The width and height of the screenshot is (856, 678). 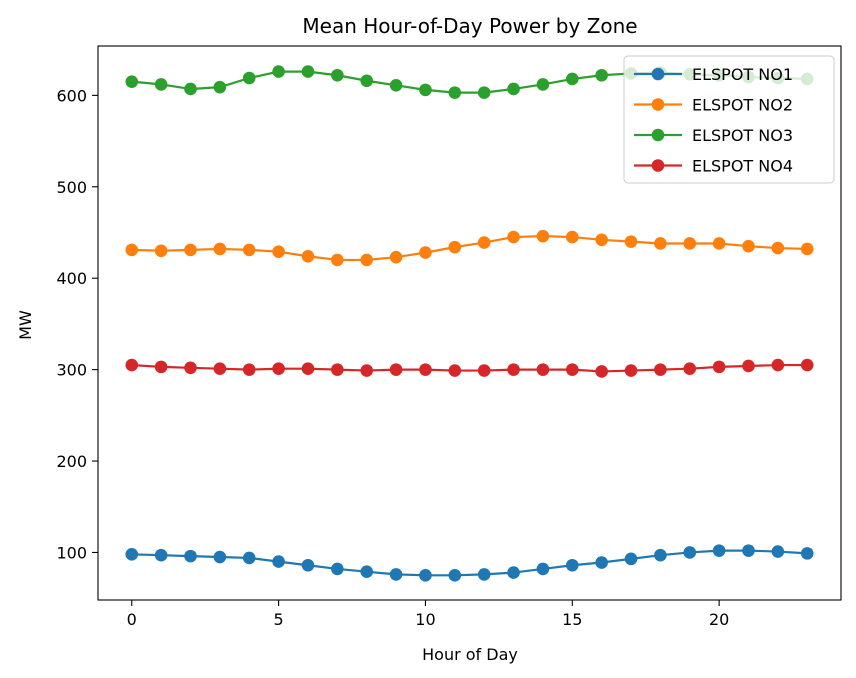 I want to click on y-tick-label: 200, so click(x=71, y=461).